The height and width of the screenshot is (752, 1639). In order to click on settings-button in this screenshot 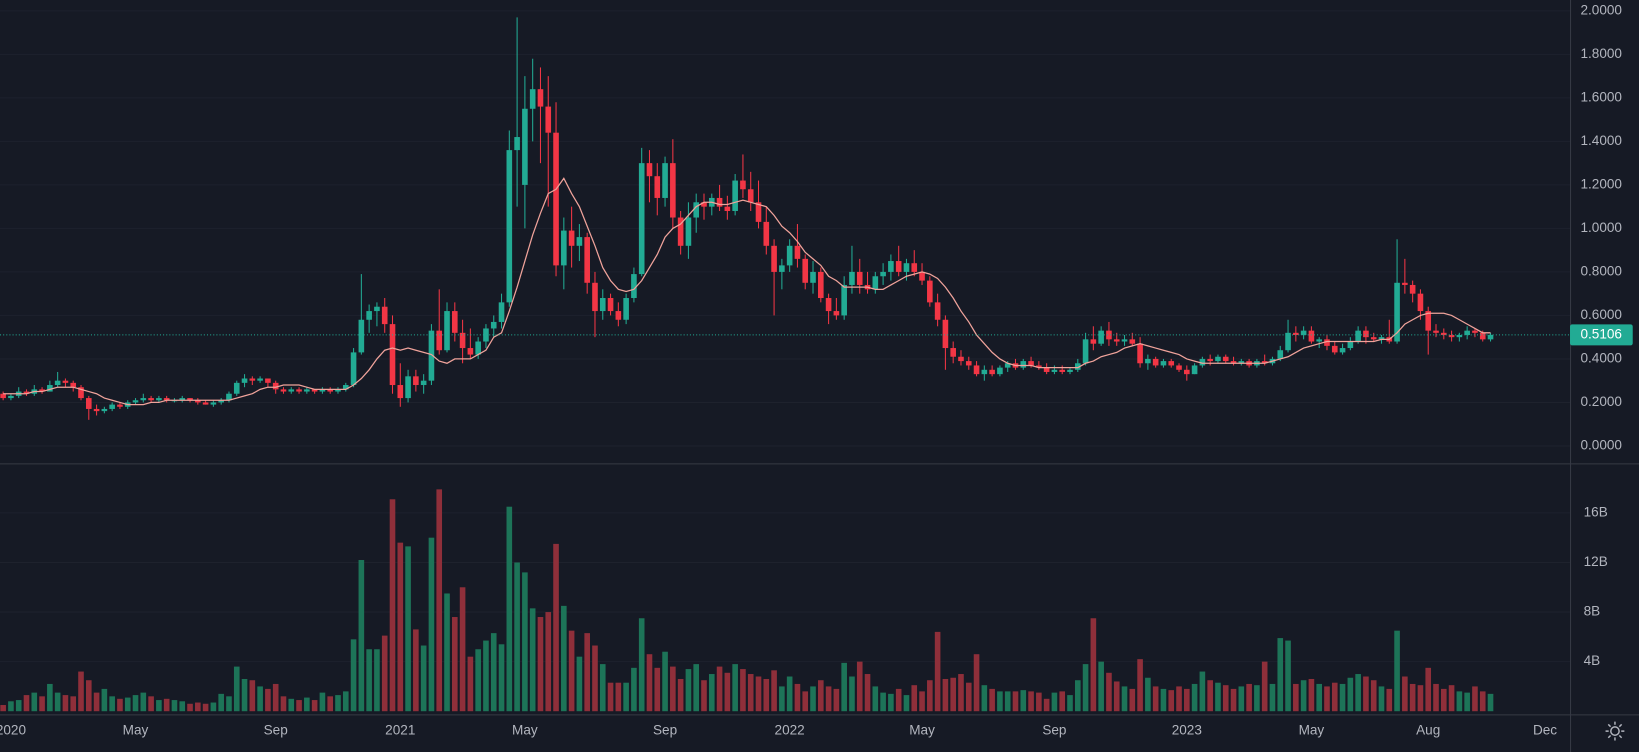, I will do `click(1615, 731)`.